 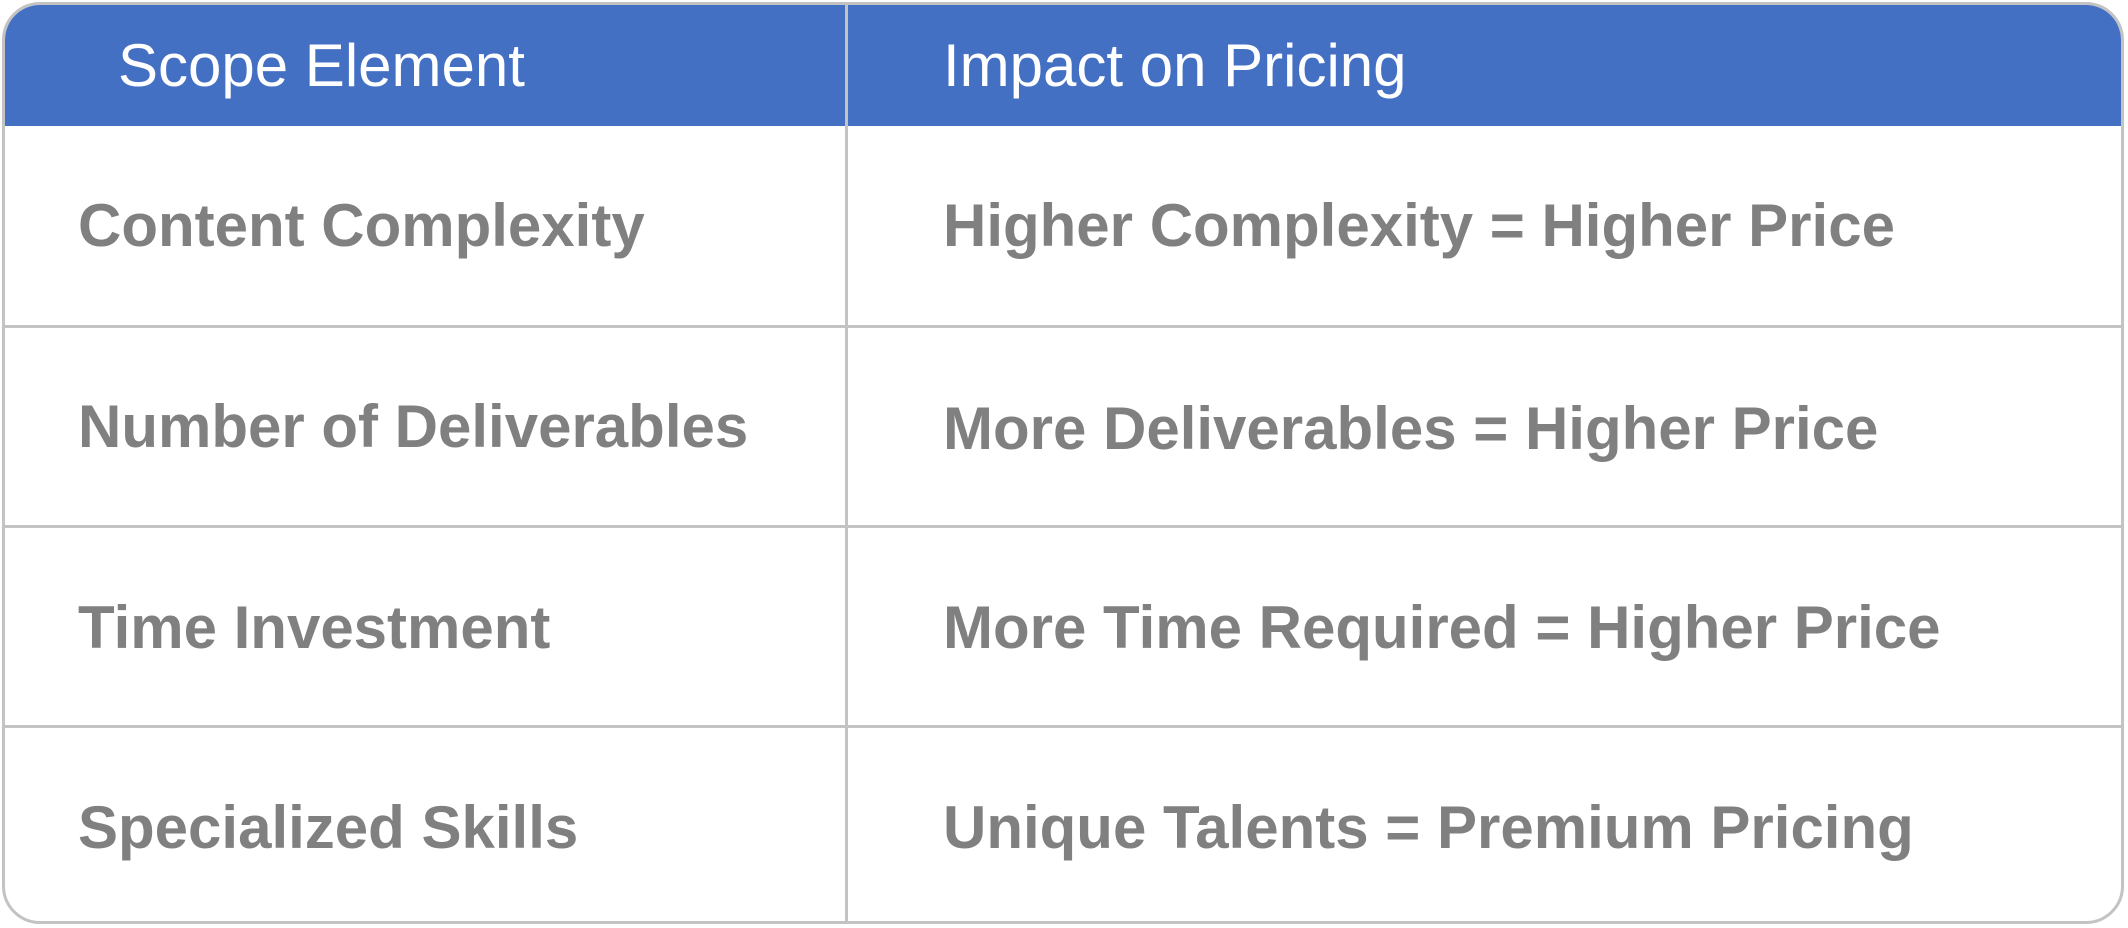 I want to click on header-impact-on-pricing: Impact on Pricing, so click(x=1175, y=65).